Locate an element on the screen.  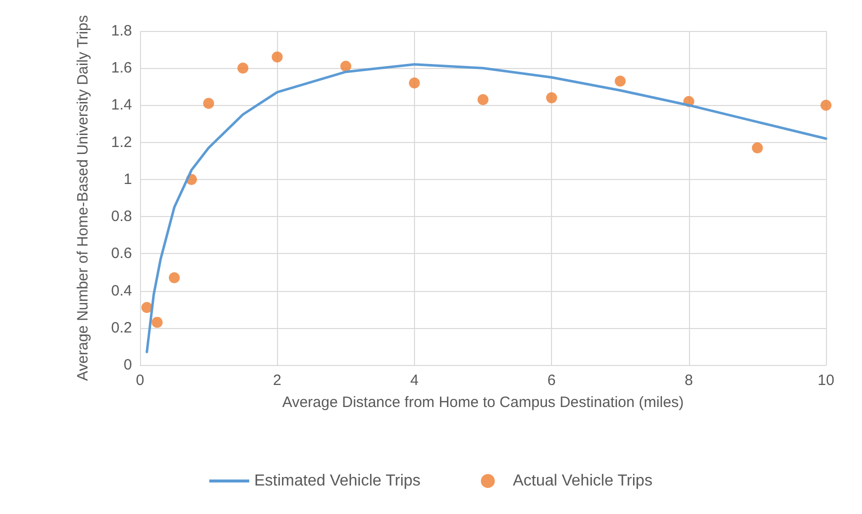
y-tick-label: 1.4 is located at coordinates (121, 105).